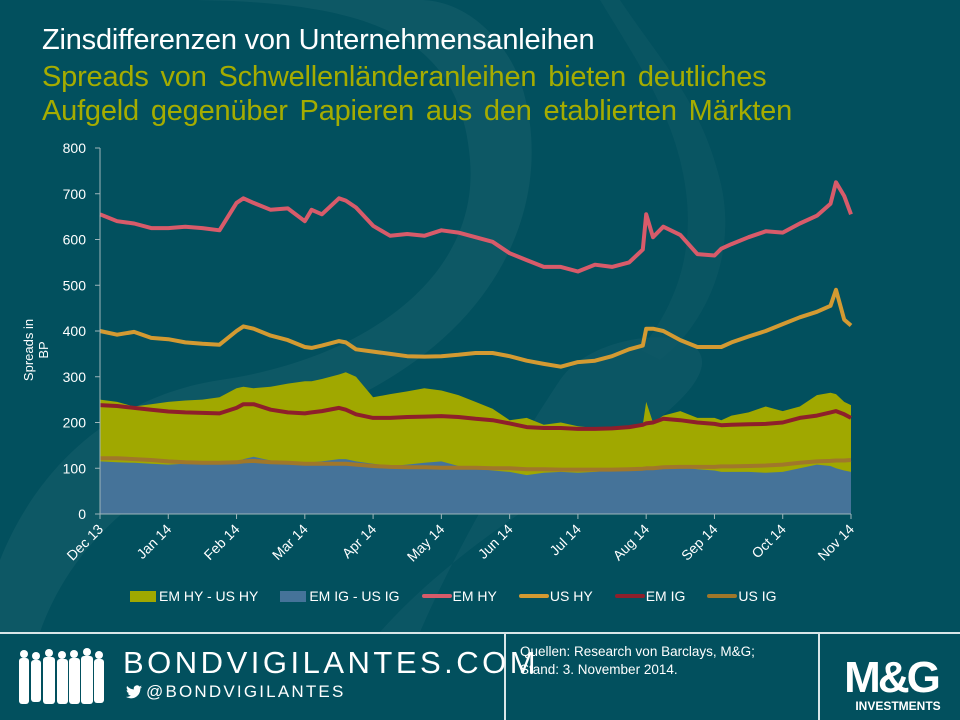 The image size is (960, 720). Describe the element at coordinates (209, 596) in the screenshot. I see `legend-label: EM HY - US HY` at that location.